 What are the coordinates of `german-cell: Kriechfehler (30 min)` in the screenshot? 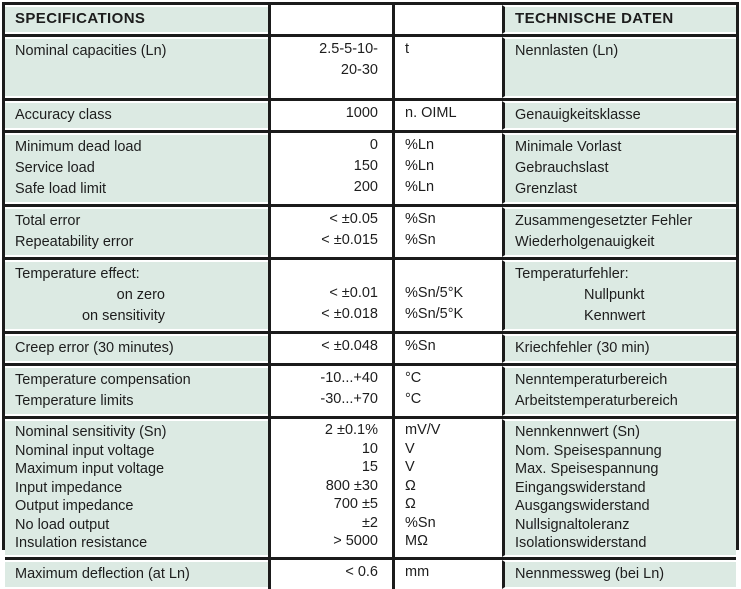 It's located at (619, 348).